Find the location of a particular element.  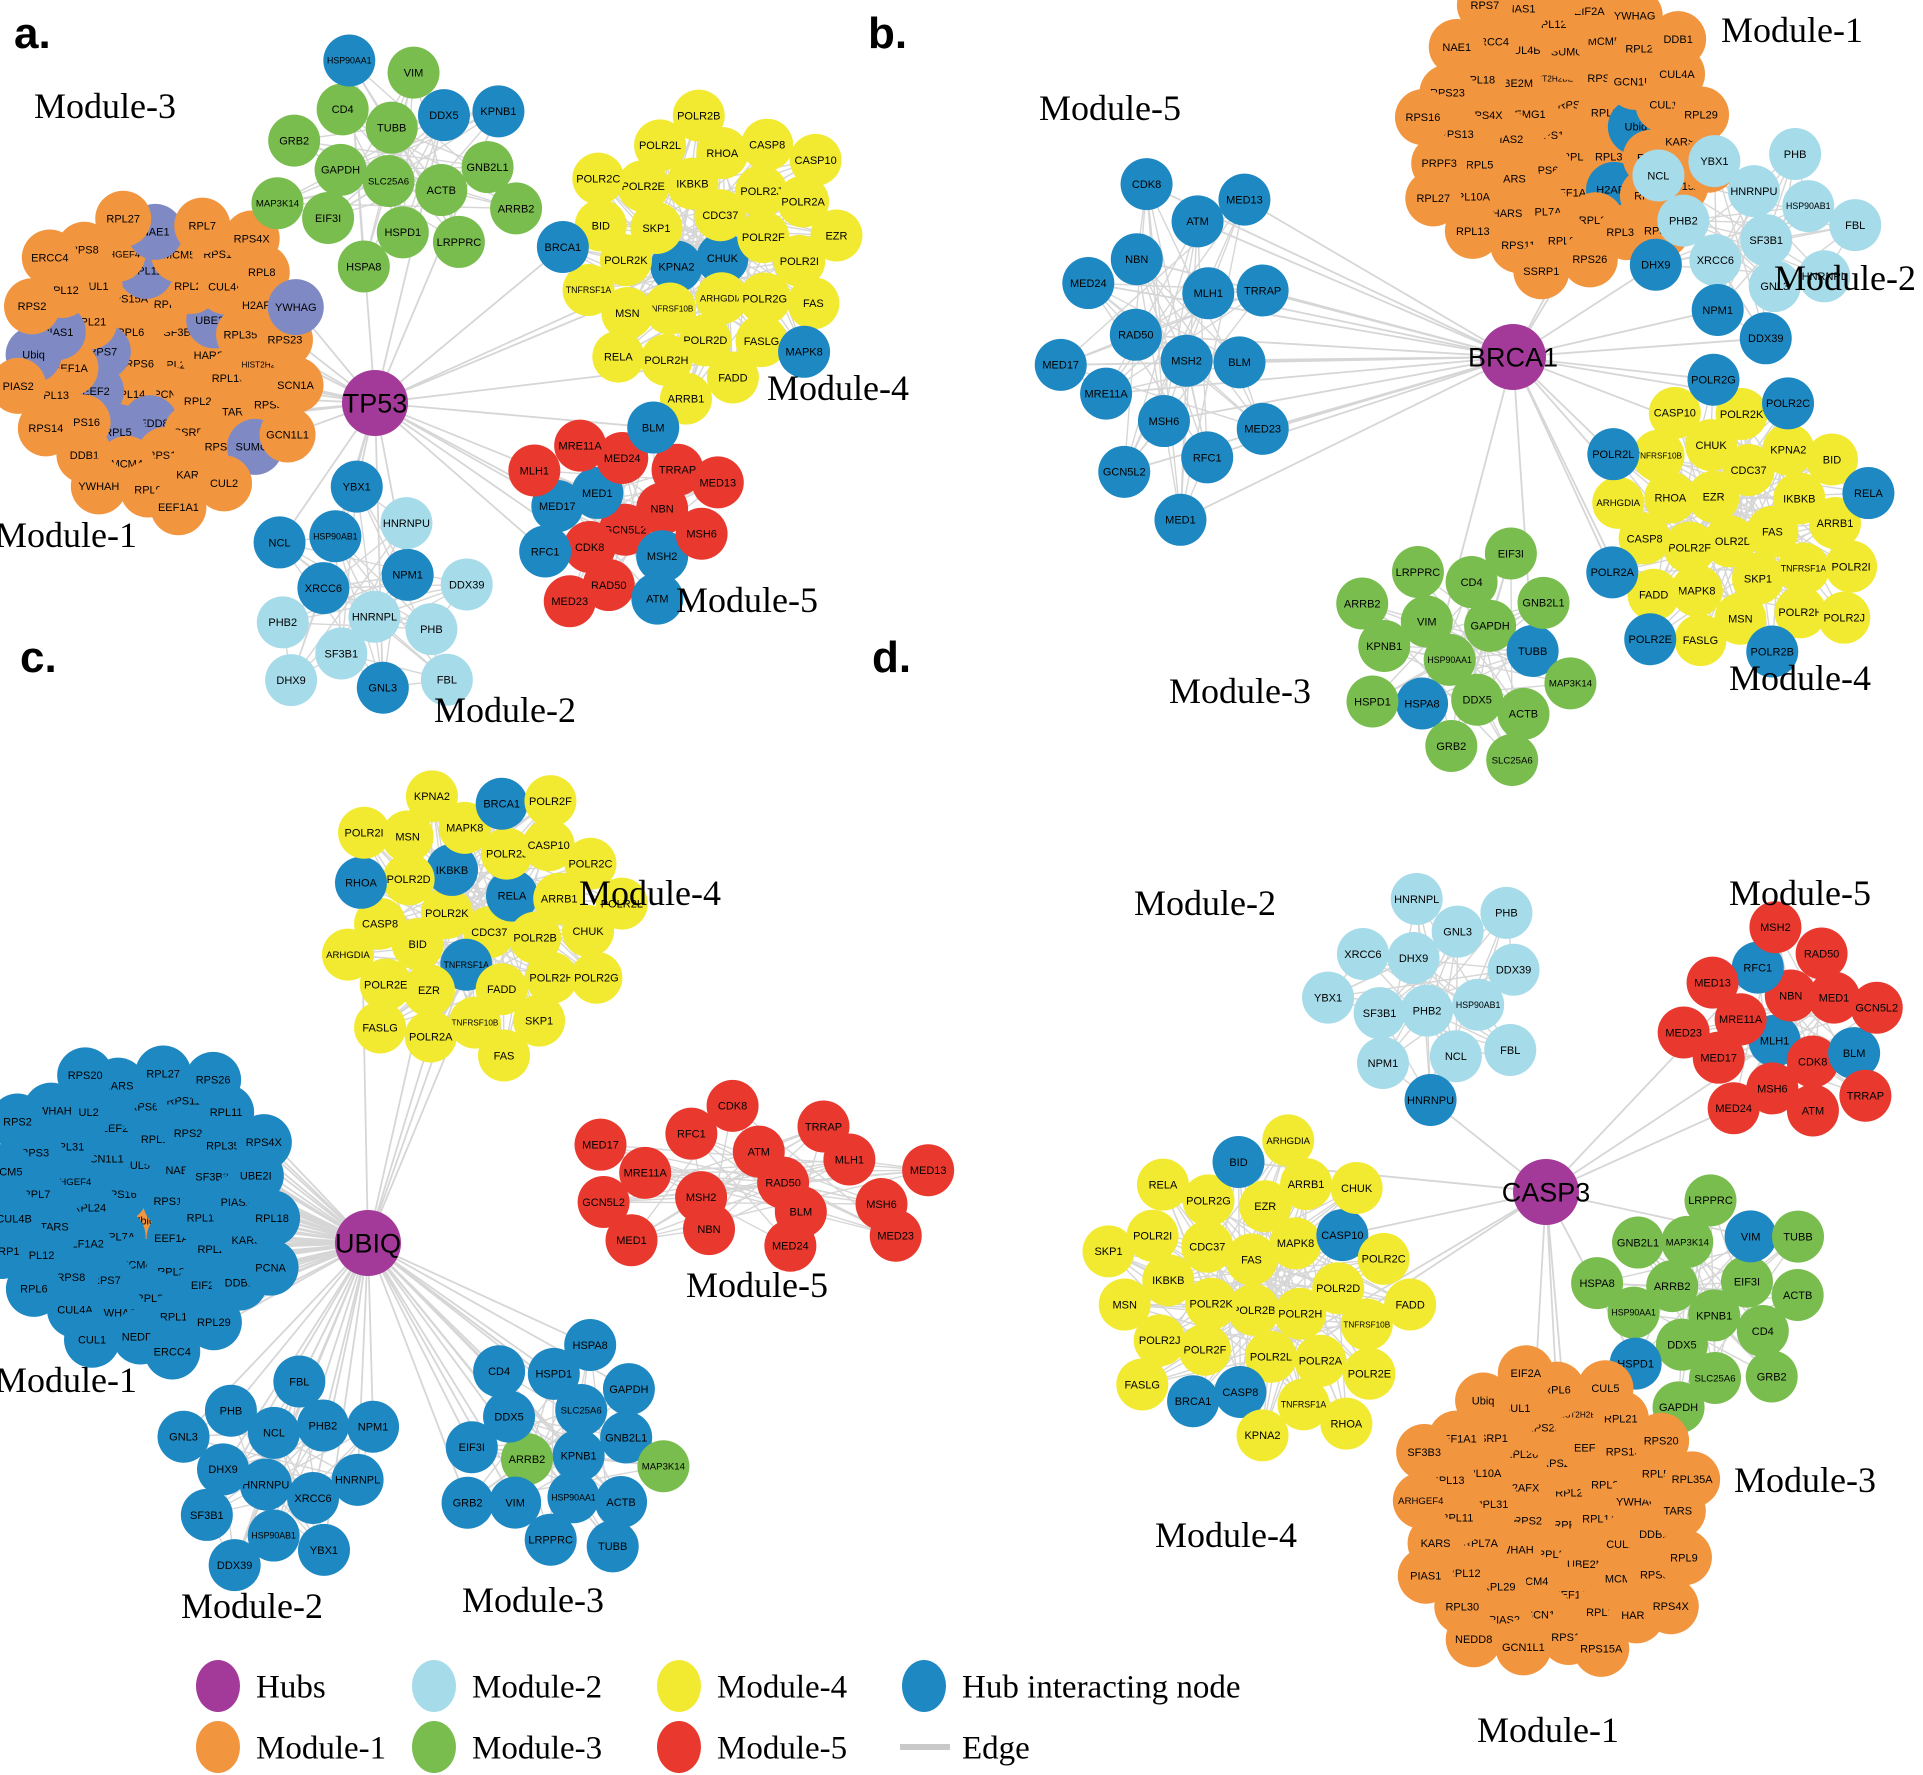

node-label: POLR2L is located at coordinates (660, 146).